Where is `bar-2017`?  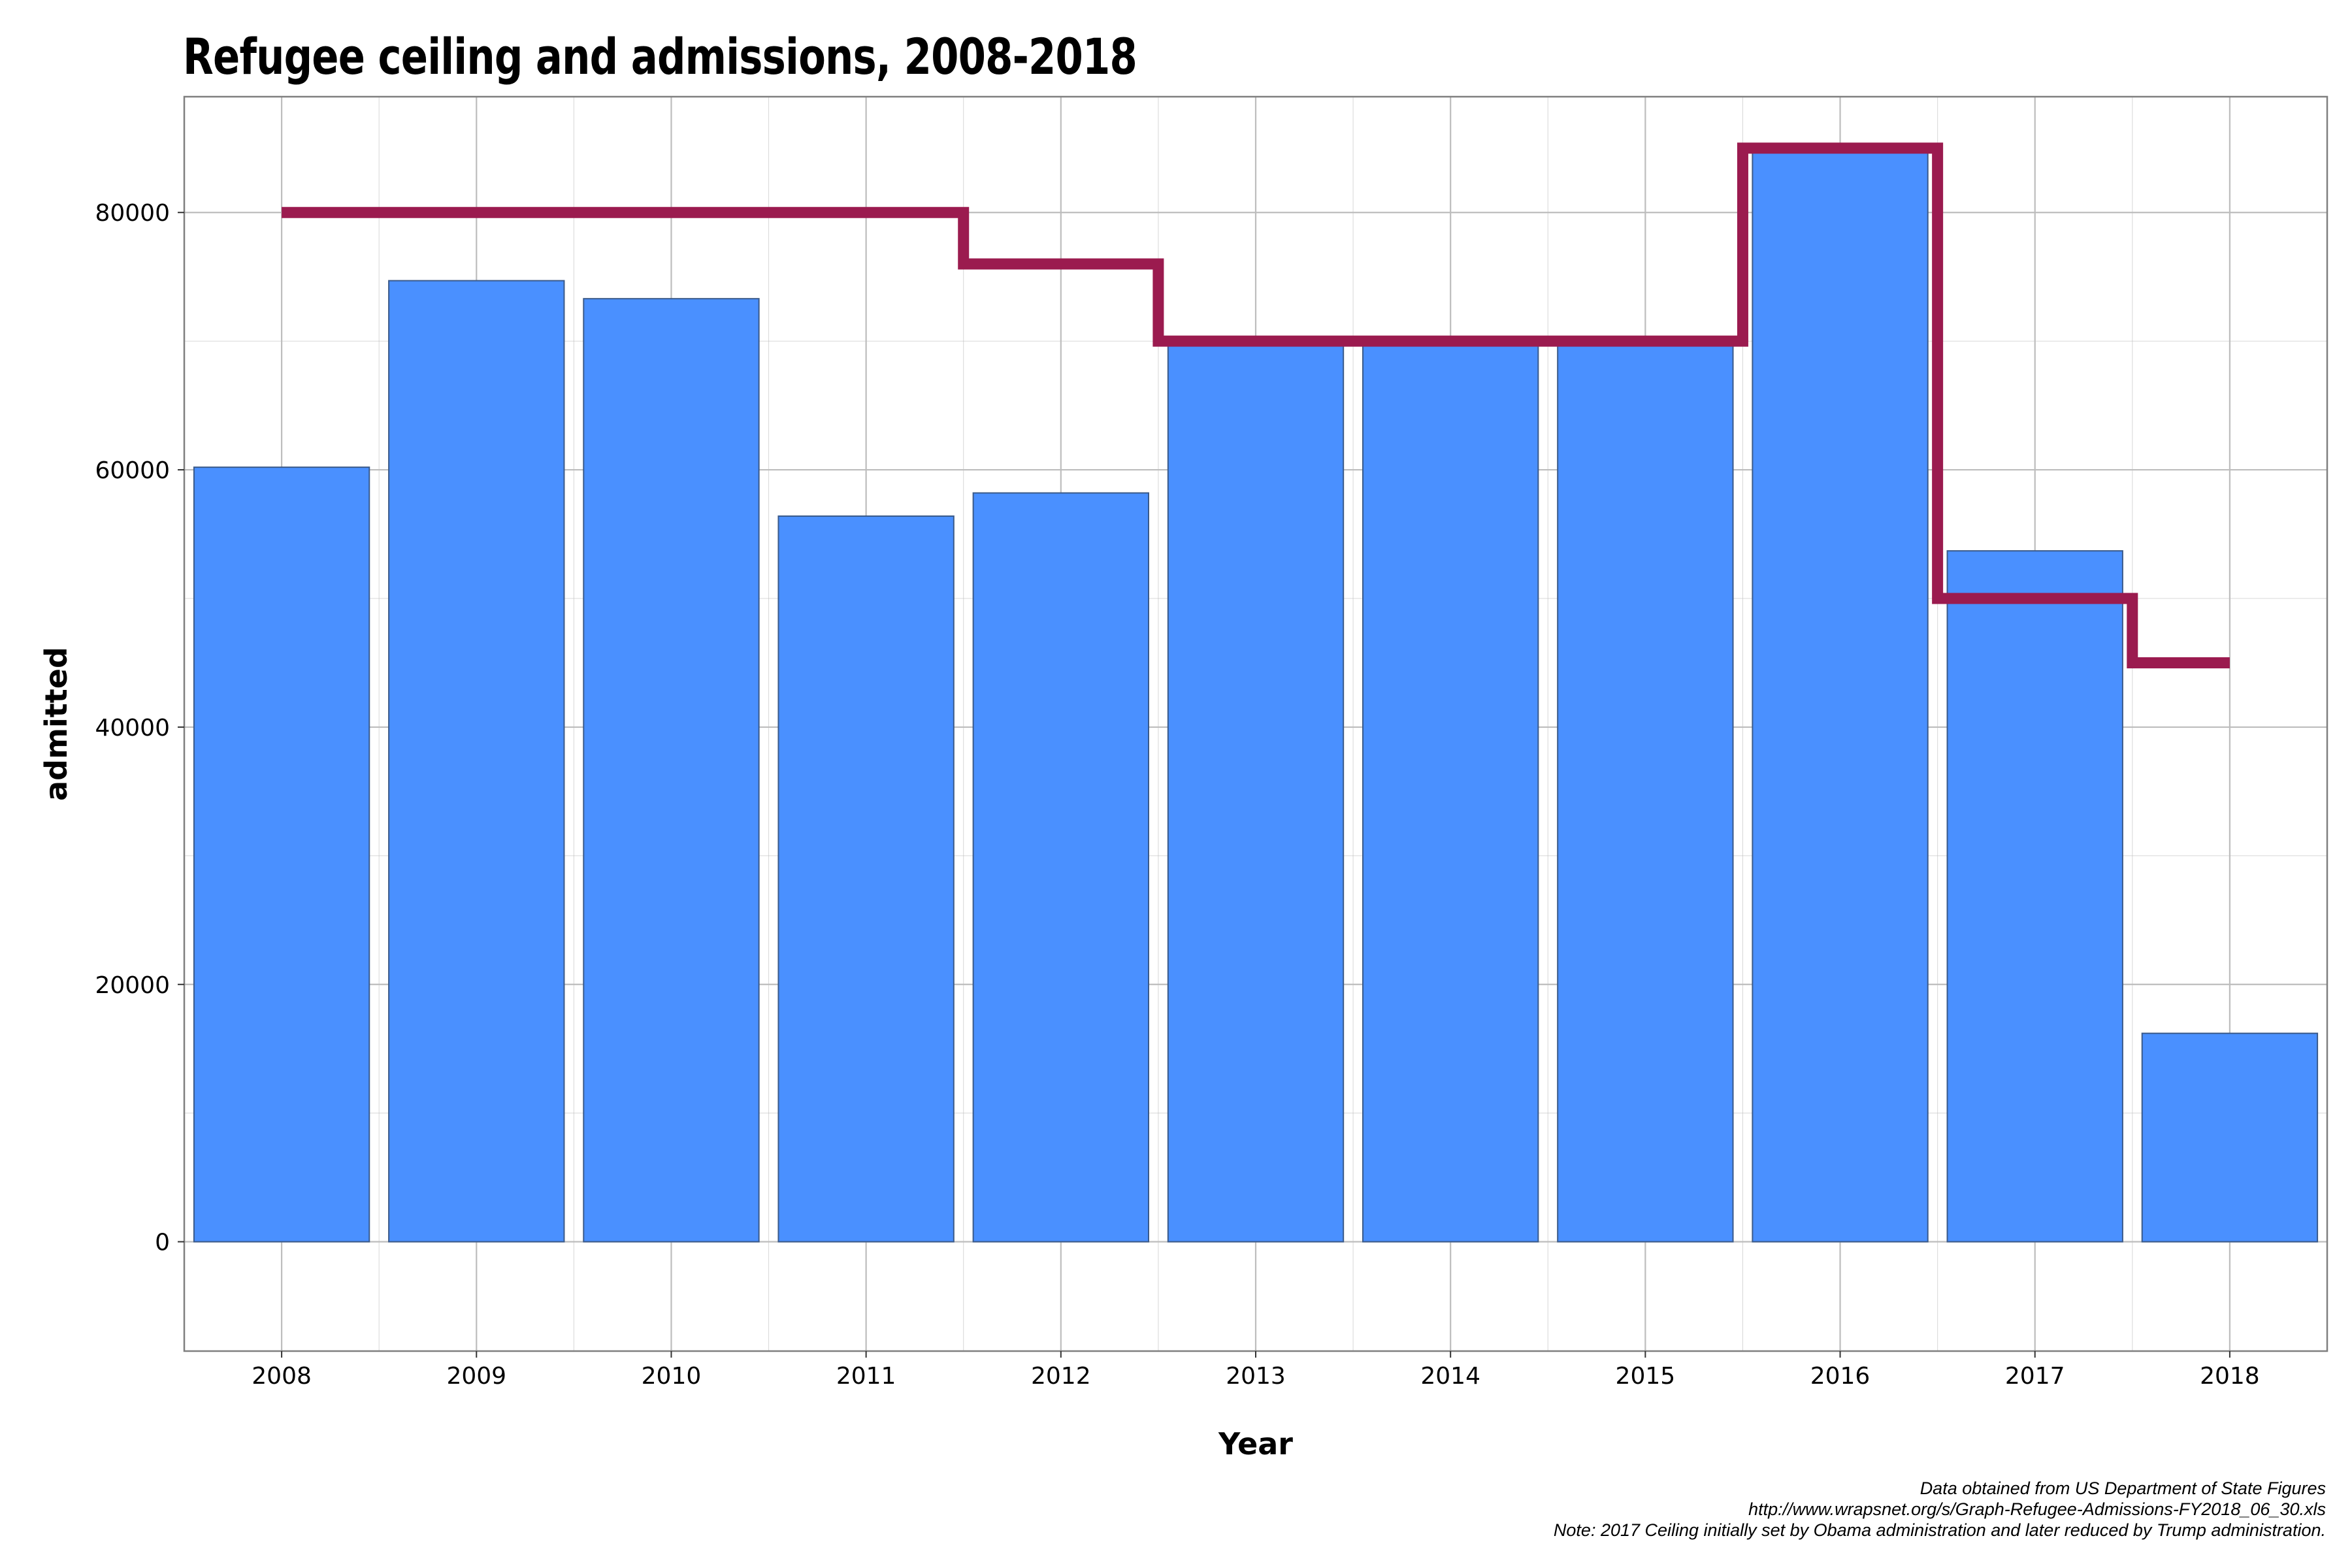
bar-2017 is located at coordinates (2034, 896).